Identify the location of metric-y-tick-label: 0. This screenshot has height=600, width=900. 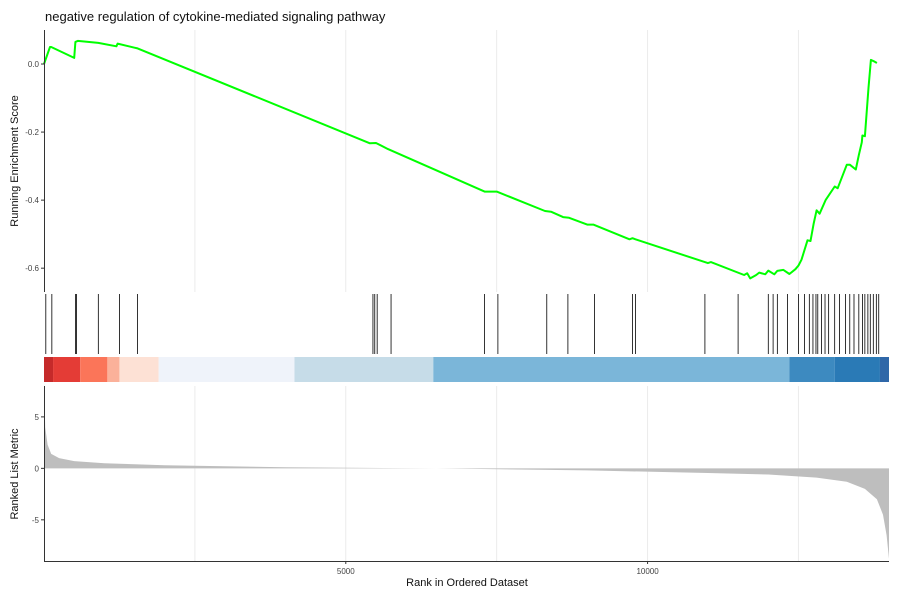
(37, 468).